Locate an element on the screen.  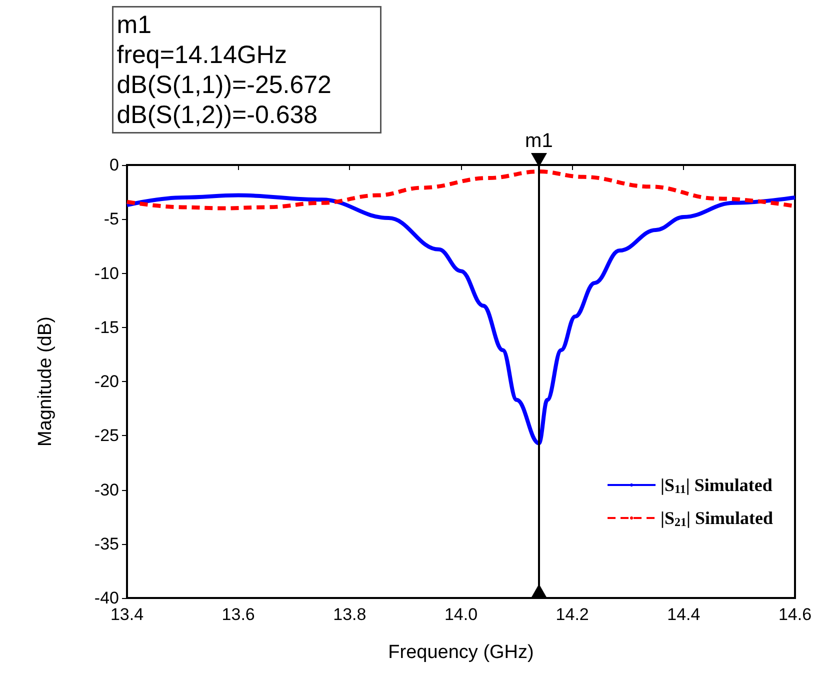
y-tick-label: -10 is located at coordinates (106, 273).